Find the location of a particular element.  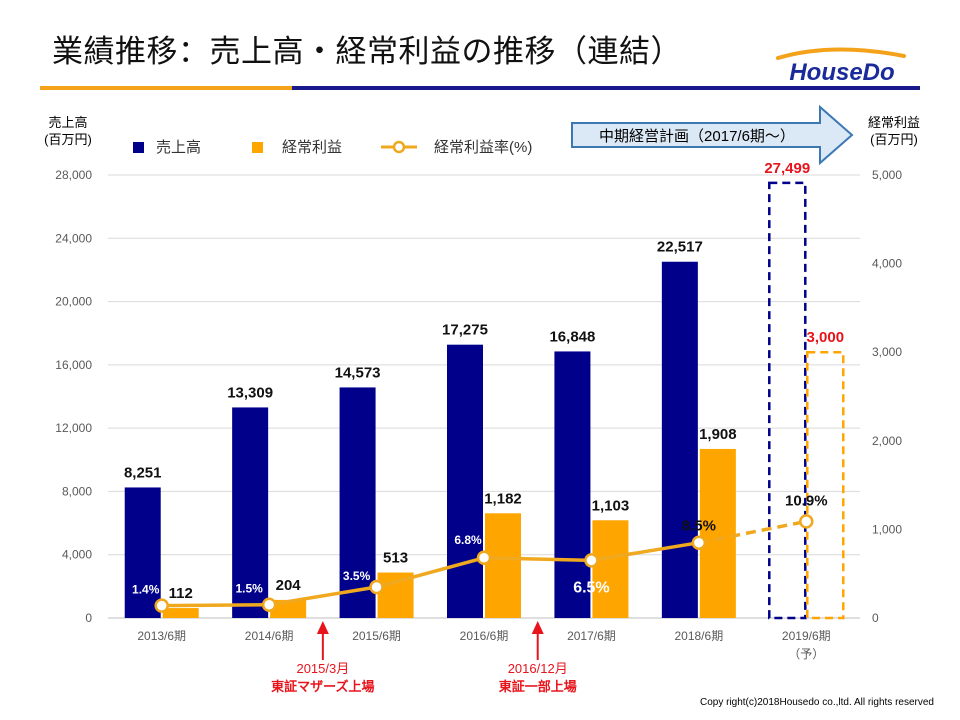

right-axis-title: 経常利益 is located at coordinates (894, 122).